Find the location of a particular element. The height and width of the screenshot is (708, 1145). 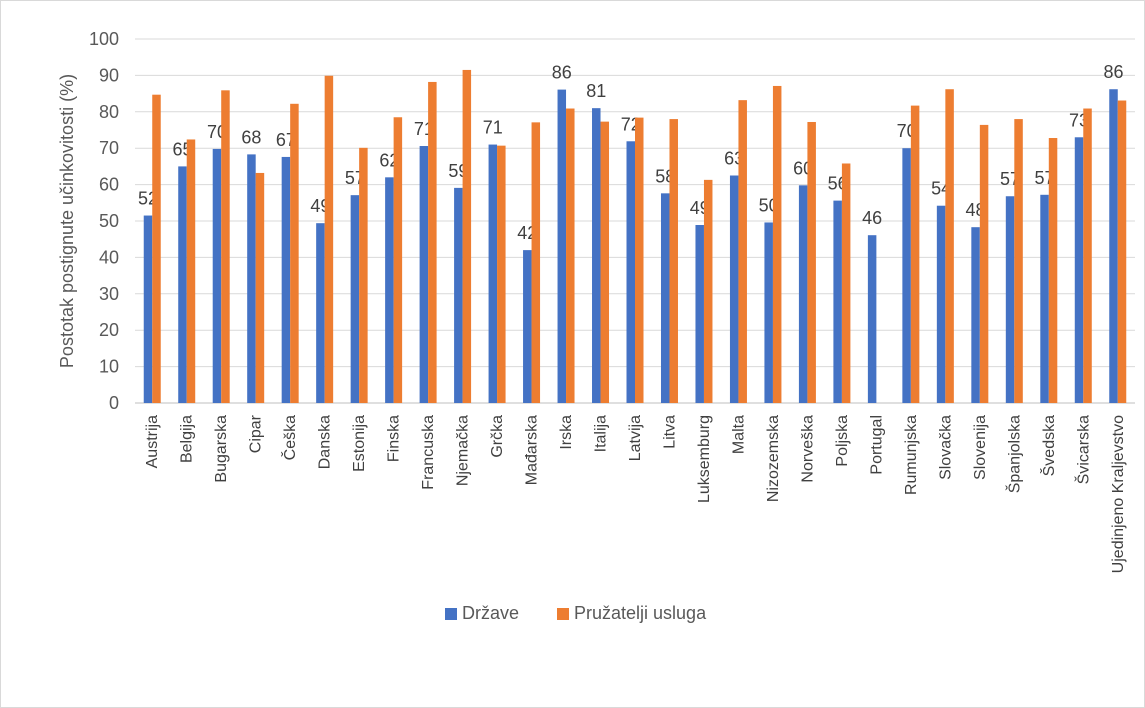

legend-swatch-drzave is located at coordinates (451, 614).